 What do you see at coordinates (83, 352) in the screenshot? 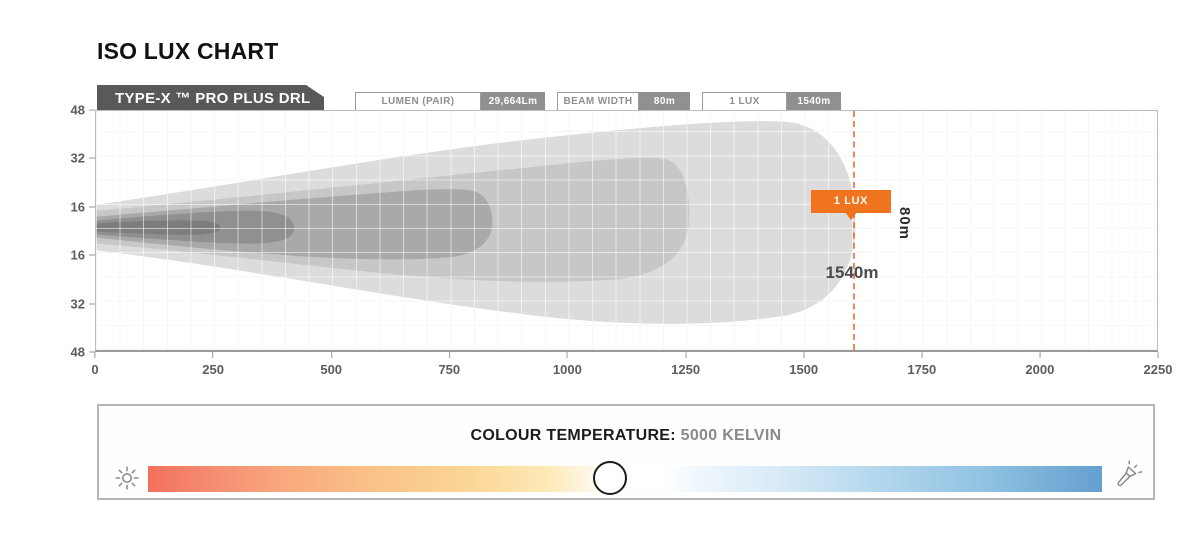
I see `y-tick-48-bottom: 48` at bounding box center [83, 352].